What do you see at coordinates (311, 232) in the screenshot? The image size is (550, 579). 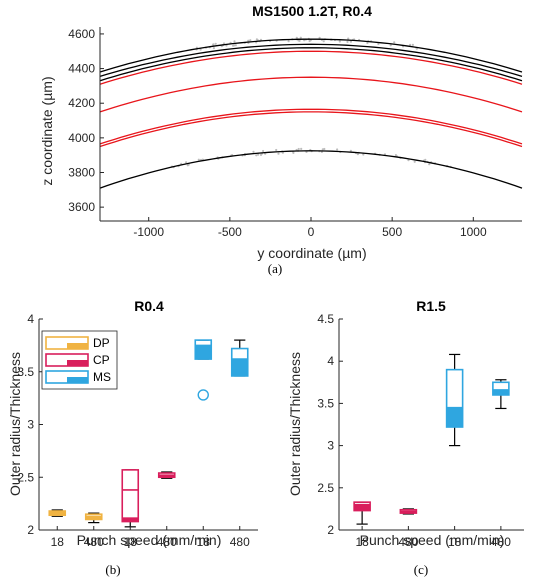 I see `x-tick-label: 0` at bounding box center [311, 232].